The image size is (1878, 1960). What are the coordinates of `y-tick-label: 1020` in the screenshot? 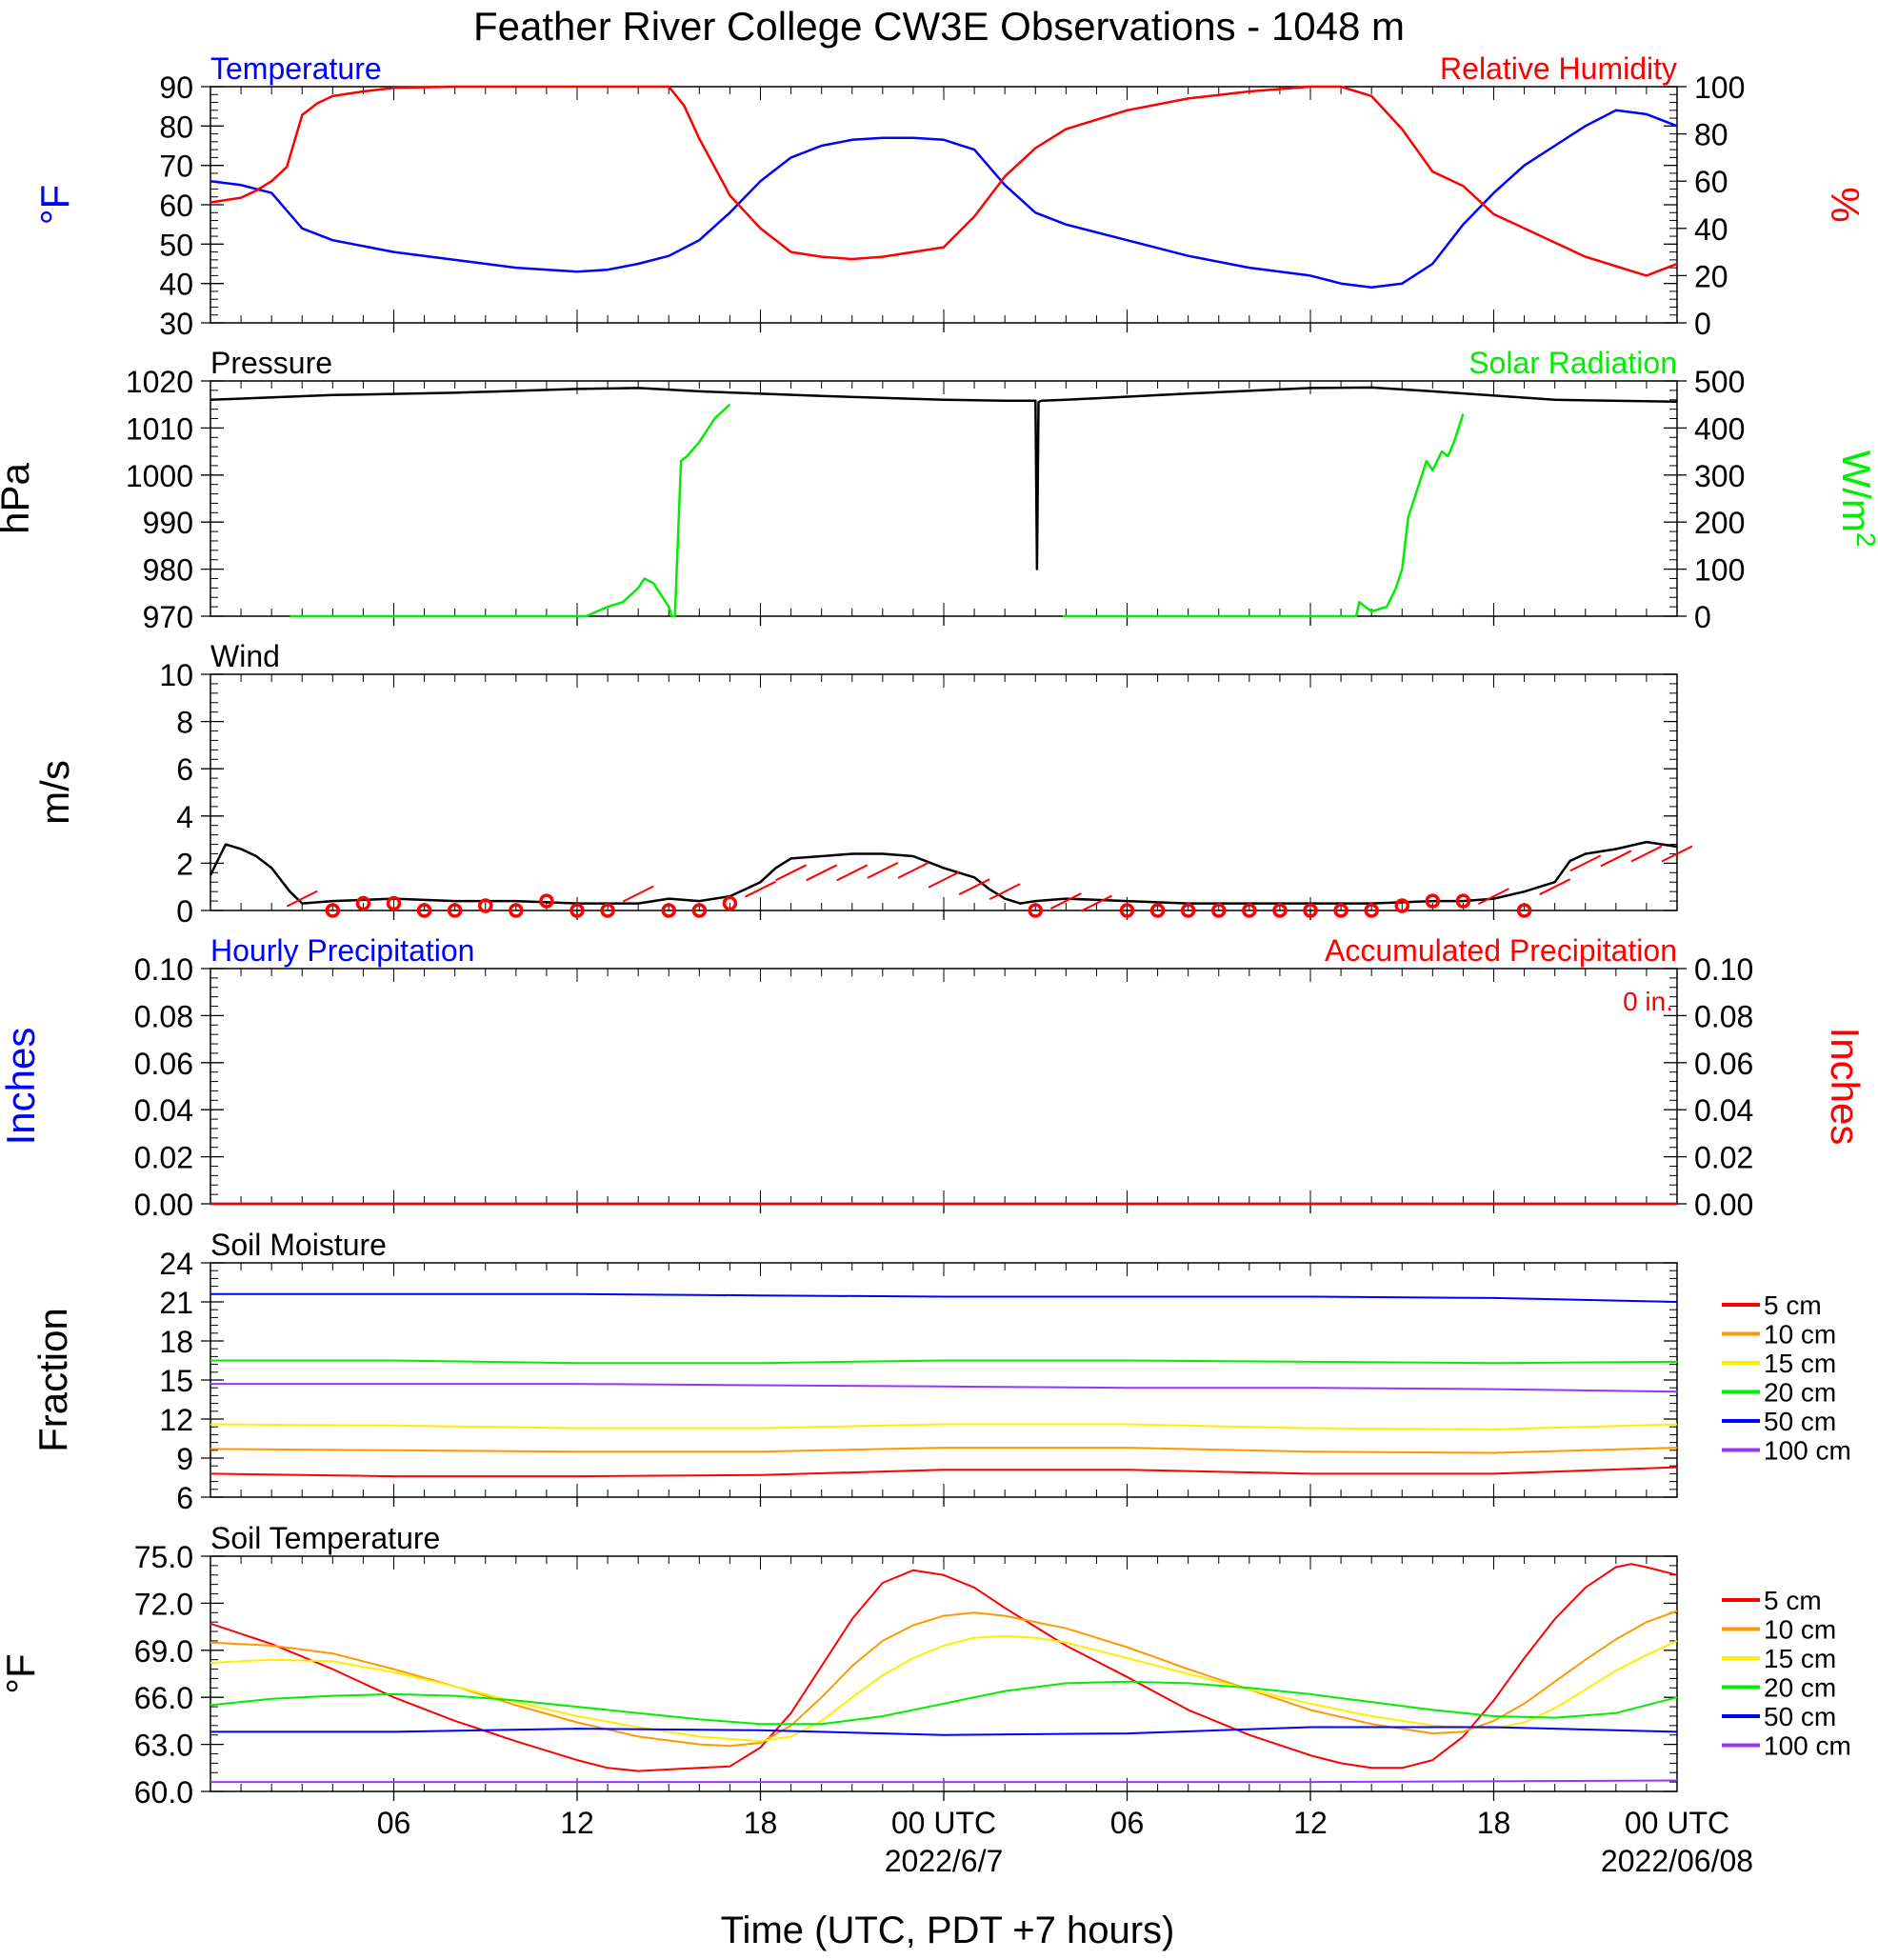 It's located at (159, 382).